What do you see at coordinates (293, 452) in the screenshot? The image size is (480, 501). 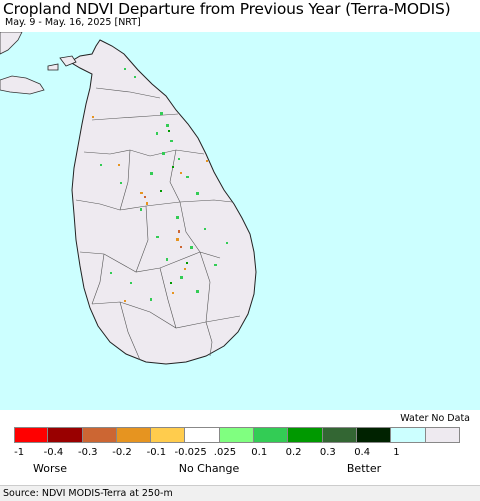 I see `legend-tick-label: 0.2` at bounding box center [293, 452].